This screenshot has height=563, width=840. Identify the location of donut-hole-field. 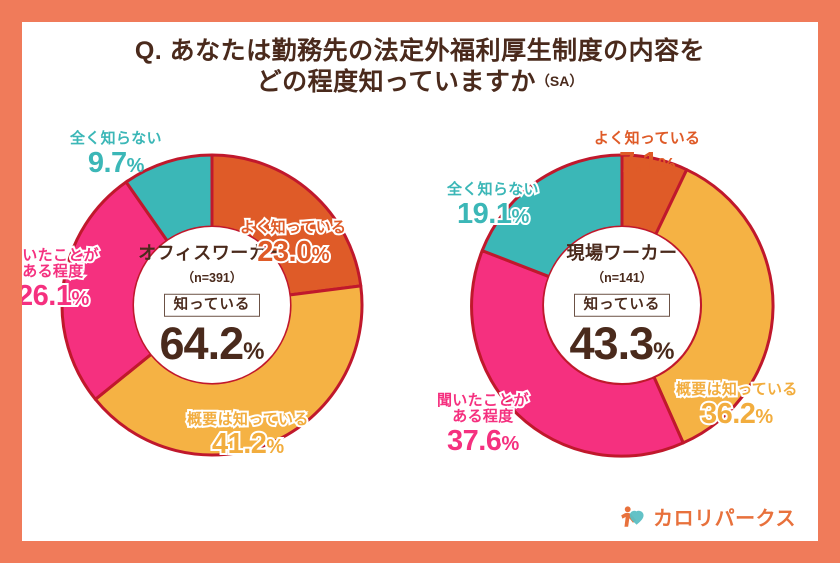
(622, 305).